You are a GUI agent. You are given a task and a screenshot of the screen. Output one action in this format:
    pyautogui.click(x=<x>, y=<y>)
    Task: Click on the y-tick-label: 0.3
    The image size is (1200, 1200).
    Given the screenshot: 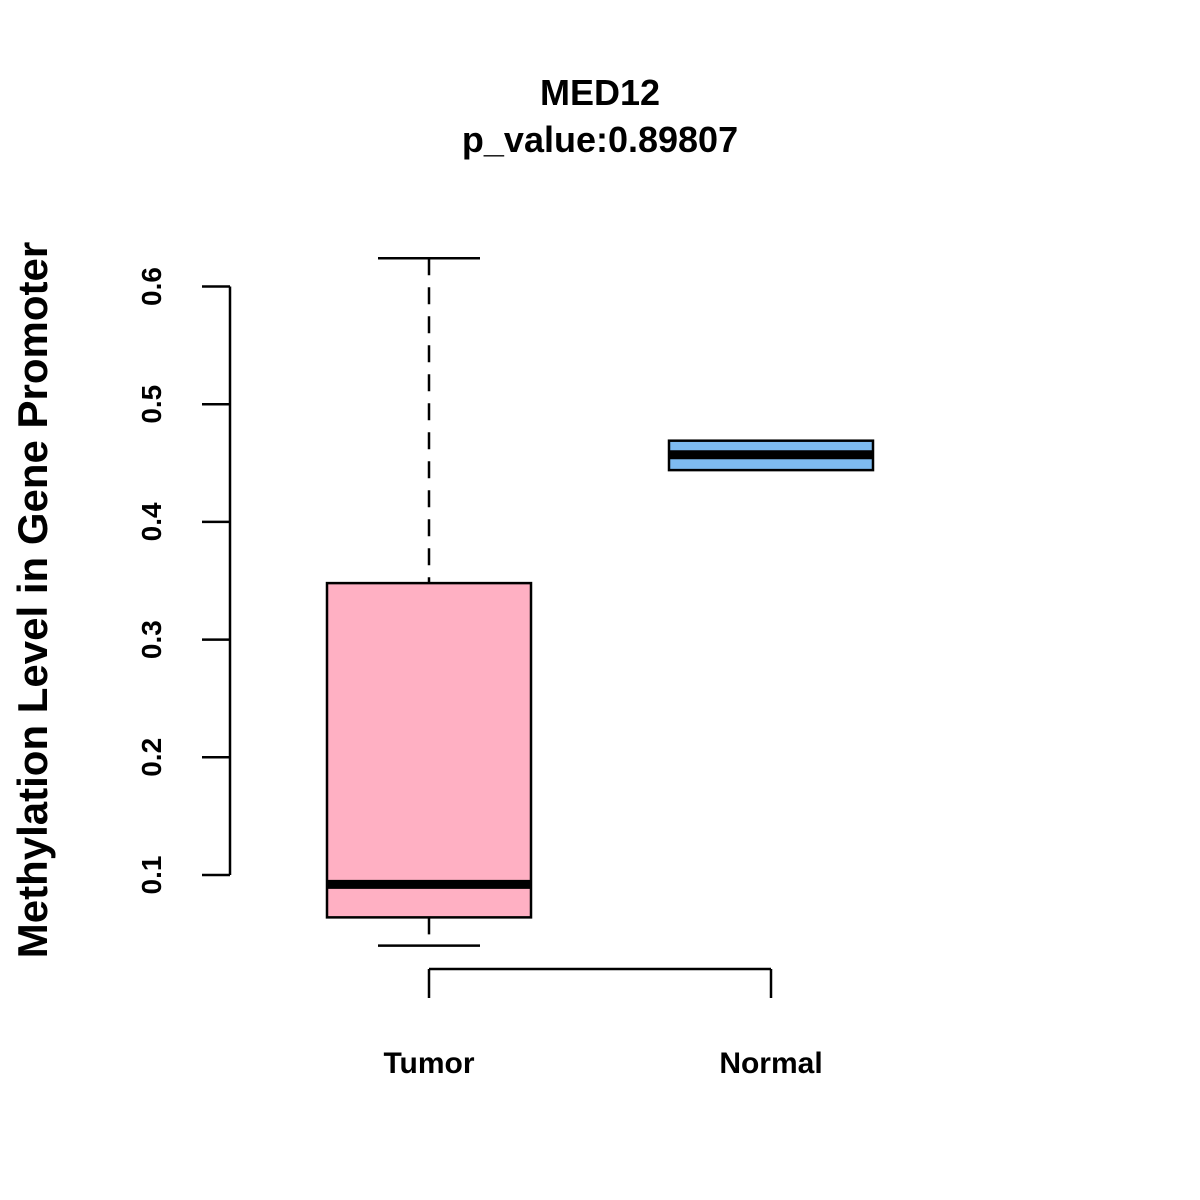 What is the action you would take?
    pyautogui.click(x=151, y=639)
    